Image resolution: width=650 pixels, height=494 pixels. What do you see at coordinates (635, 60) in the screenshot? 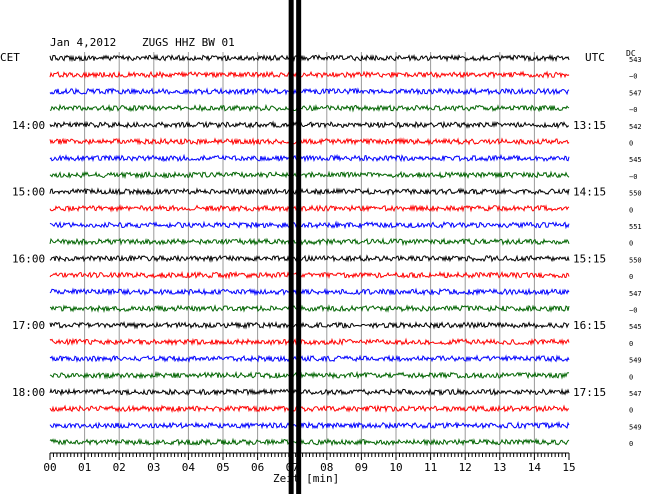
I see `dc-offset-label: 543` at bounding box center [635, 60].